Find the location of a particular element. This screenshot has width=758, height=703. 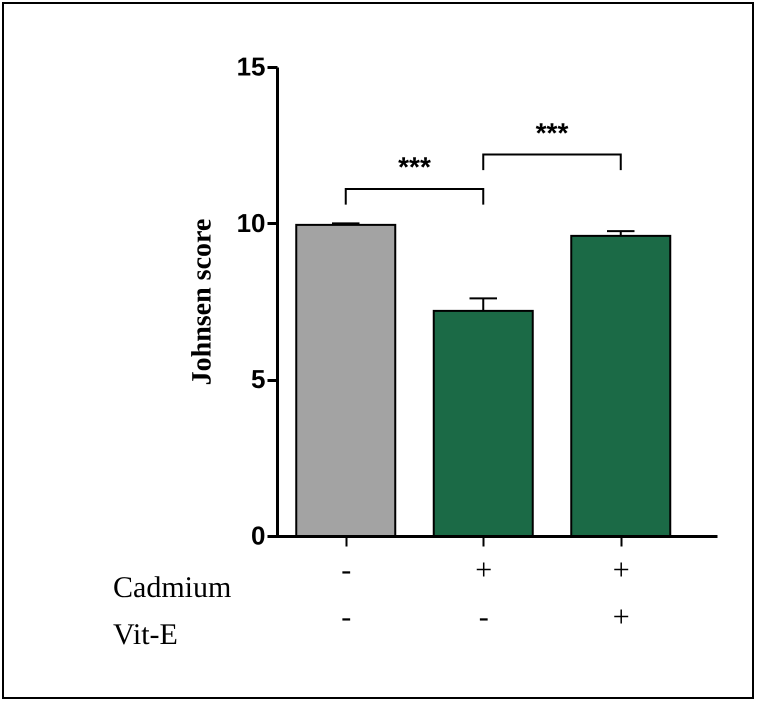

text: Vit-E is located at coordinates (145, 634).